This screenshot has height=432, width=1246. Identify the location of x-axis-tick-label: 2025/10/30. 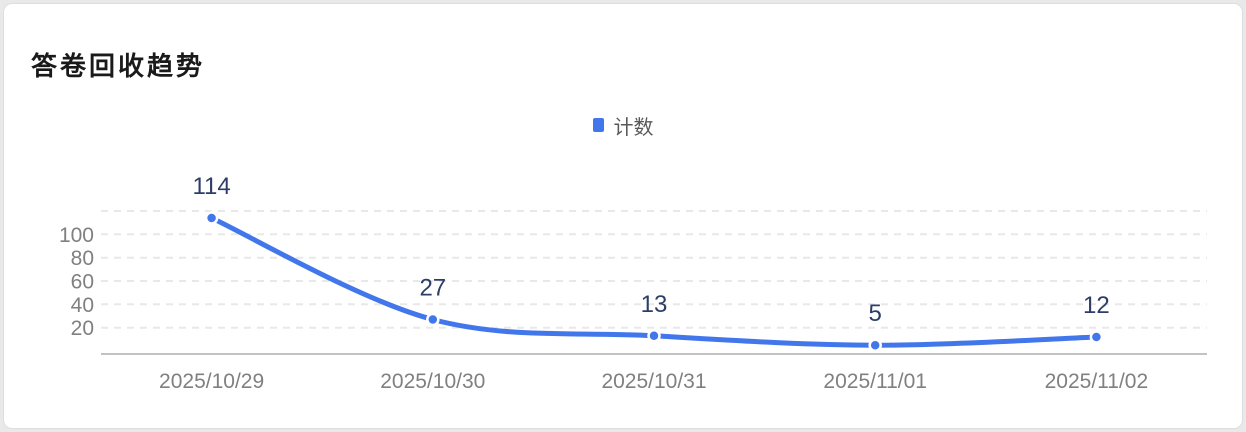
(432, 381).